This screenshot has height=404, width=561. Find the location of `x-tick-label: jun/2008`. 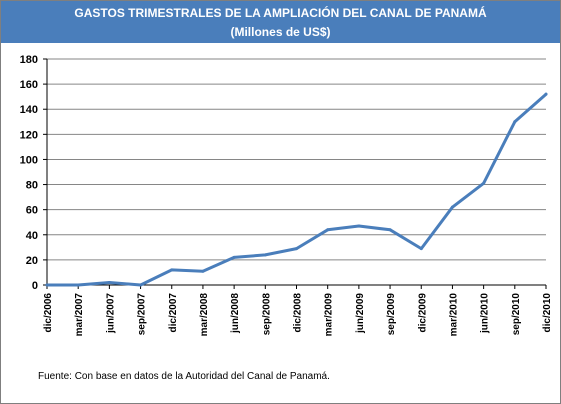

x-tick-label: jun/2008 is located at coordinates (235, 313).